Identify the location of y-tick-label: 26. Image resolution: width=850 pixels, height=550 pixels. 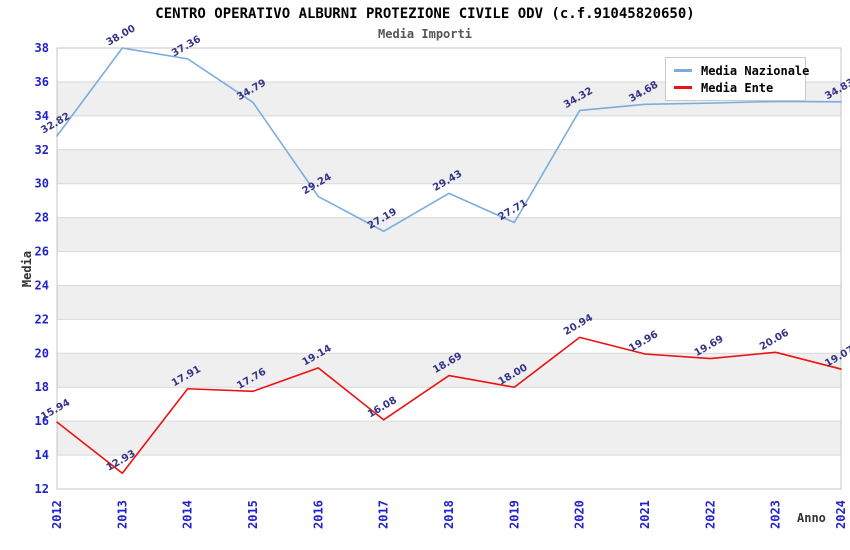
(42, 252).